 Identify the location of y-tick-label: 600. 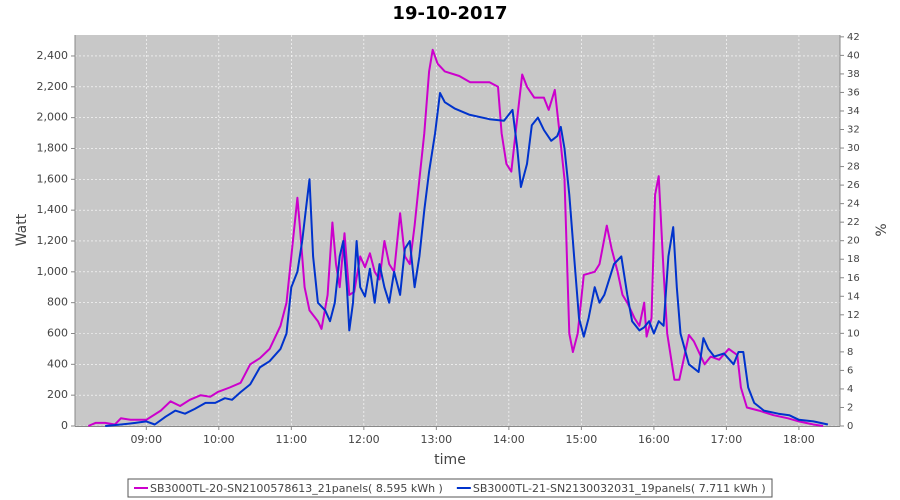
(57, 332).